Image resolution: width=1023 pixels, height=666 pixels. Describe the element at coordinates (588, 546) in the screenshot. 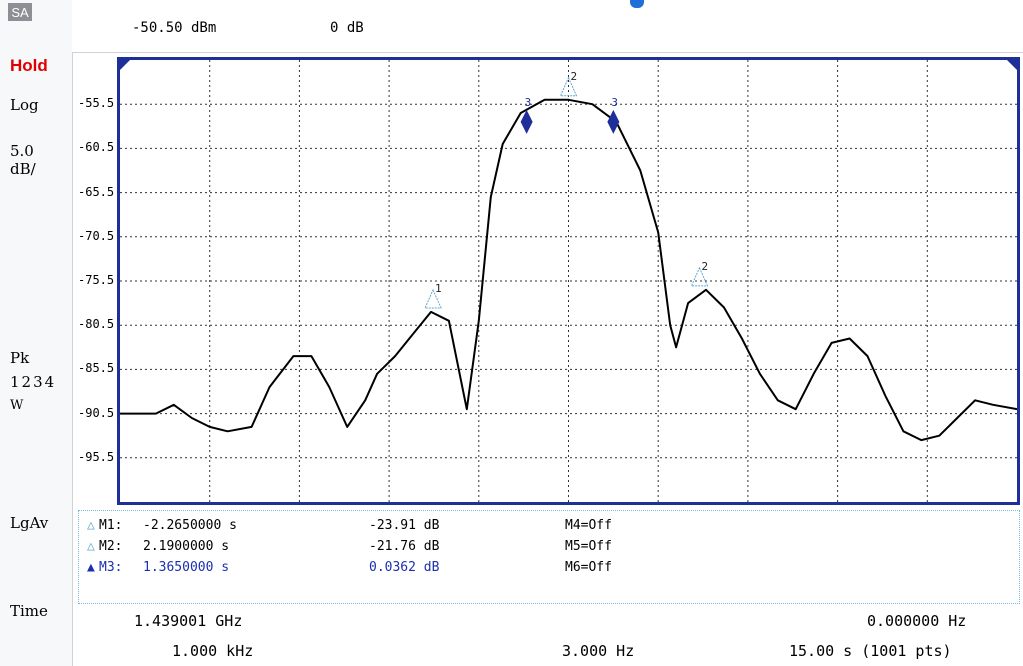

I see `marker-other: M5=Off` at that location.